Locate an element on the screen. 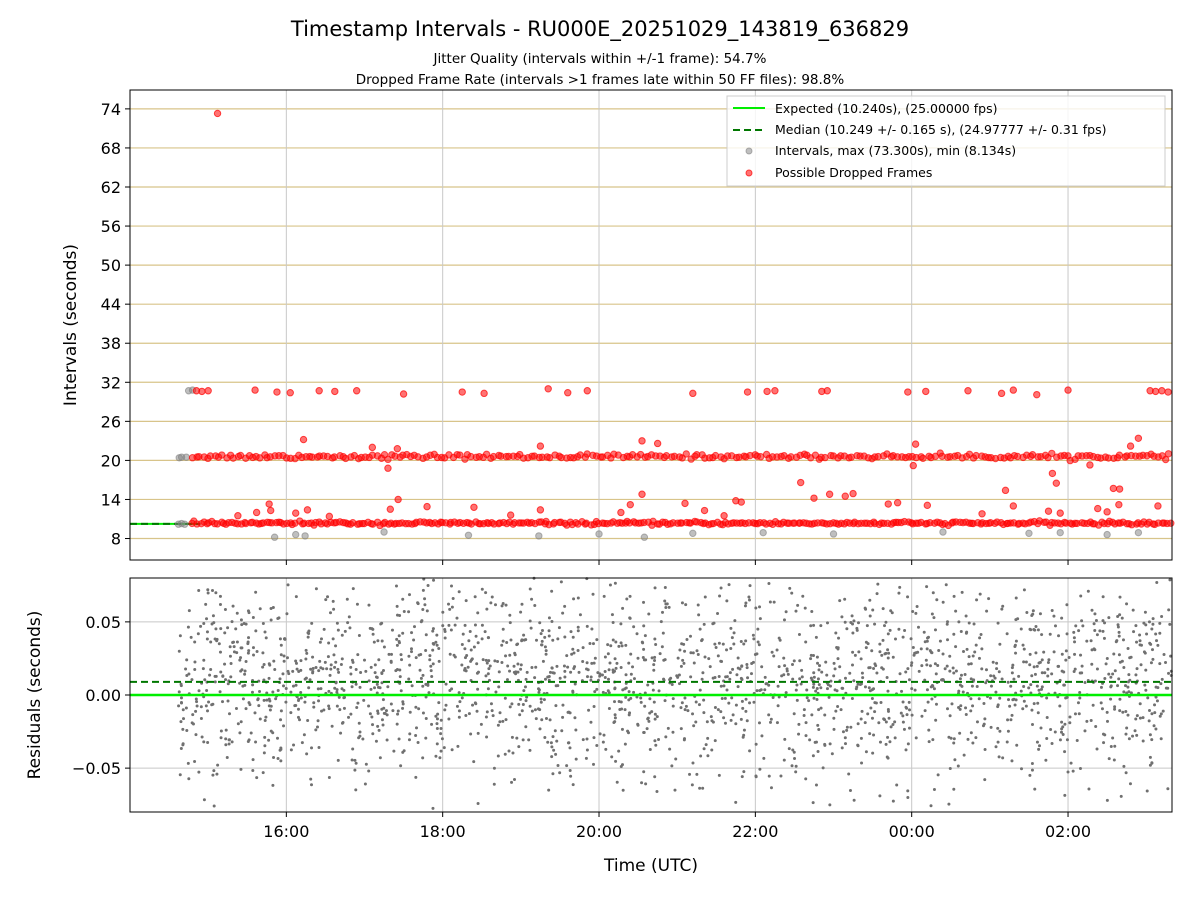 The image size is (1200, 900). intervals-y-tick-label: 56 is located at coordinates (111, 226).